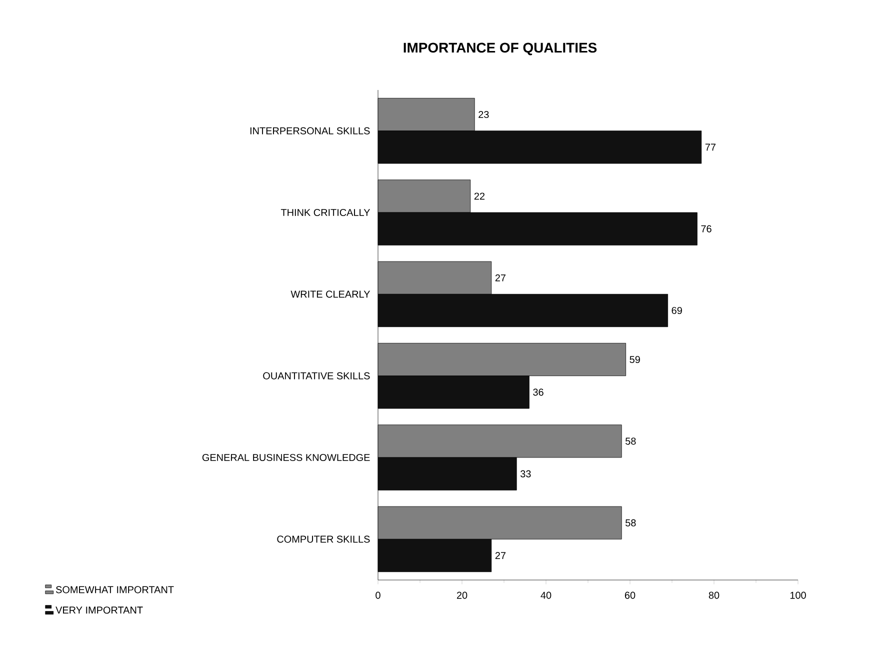 This screenshot has width=883, height=647. What do you see at coordinates (546, 595) in the screenshot?
I see `x-tick-label: 40` at bounding box center [546, 595].